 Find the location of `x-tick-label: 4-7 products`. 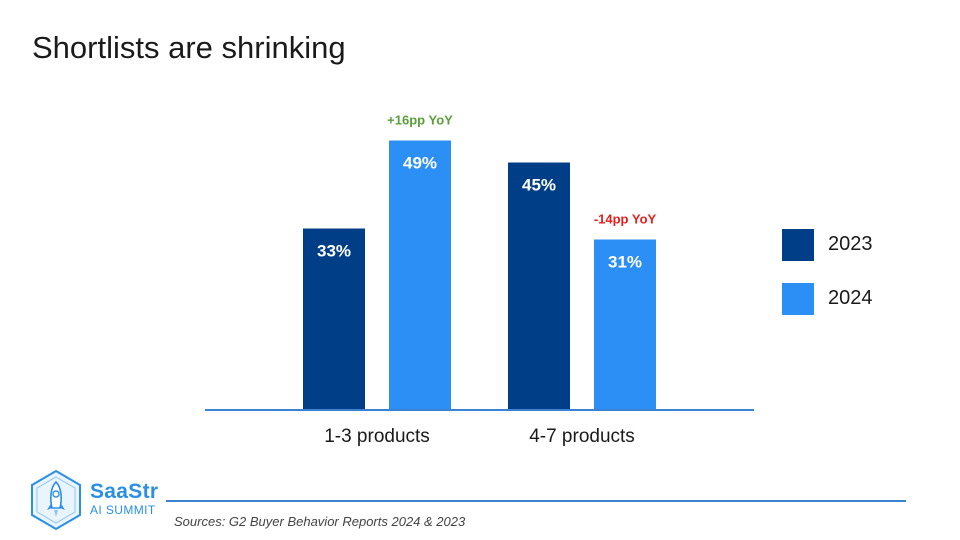

x-tick-label: 4-7 products is located at coordinates (582, 436).